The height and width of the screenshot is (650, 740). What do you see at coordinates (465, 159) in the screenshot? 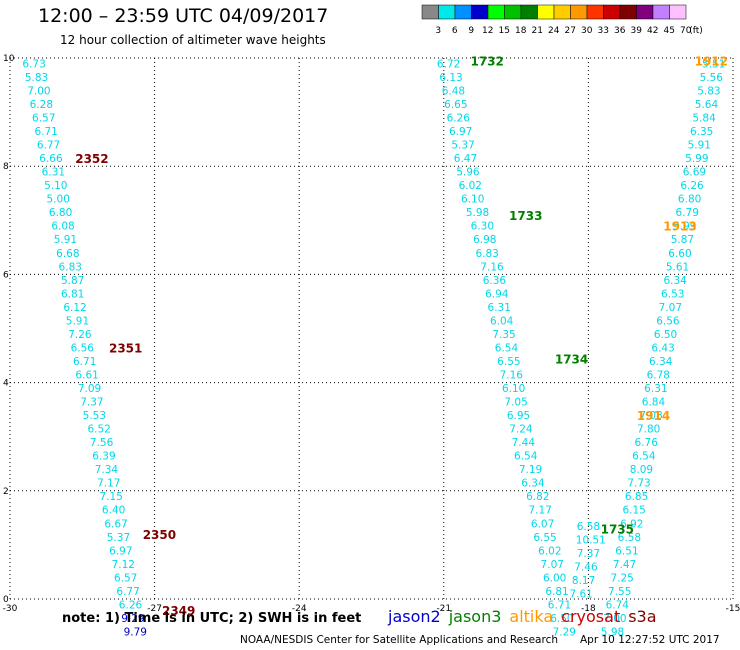
I see `wave-height-label: 6.47` at bounding box center [465, 159].